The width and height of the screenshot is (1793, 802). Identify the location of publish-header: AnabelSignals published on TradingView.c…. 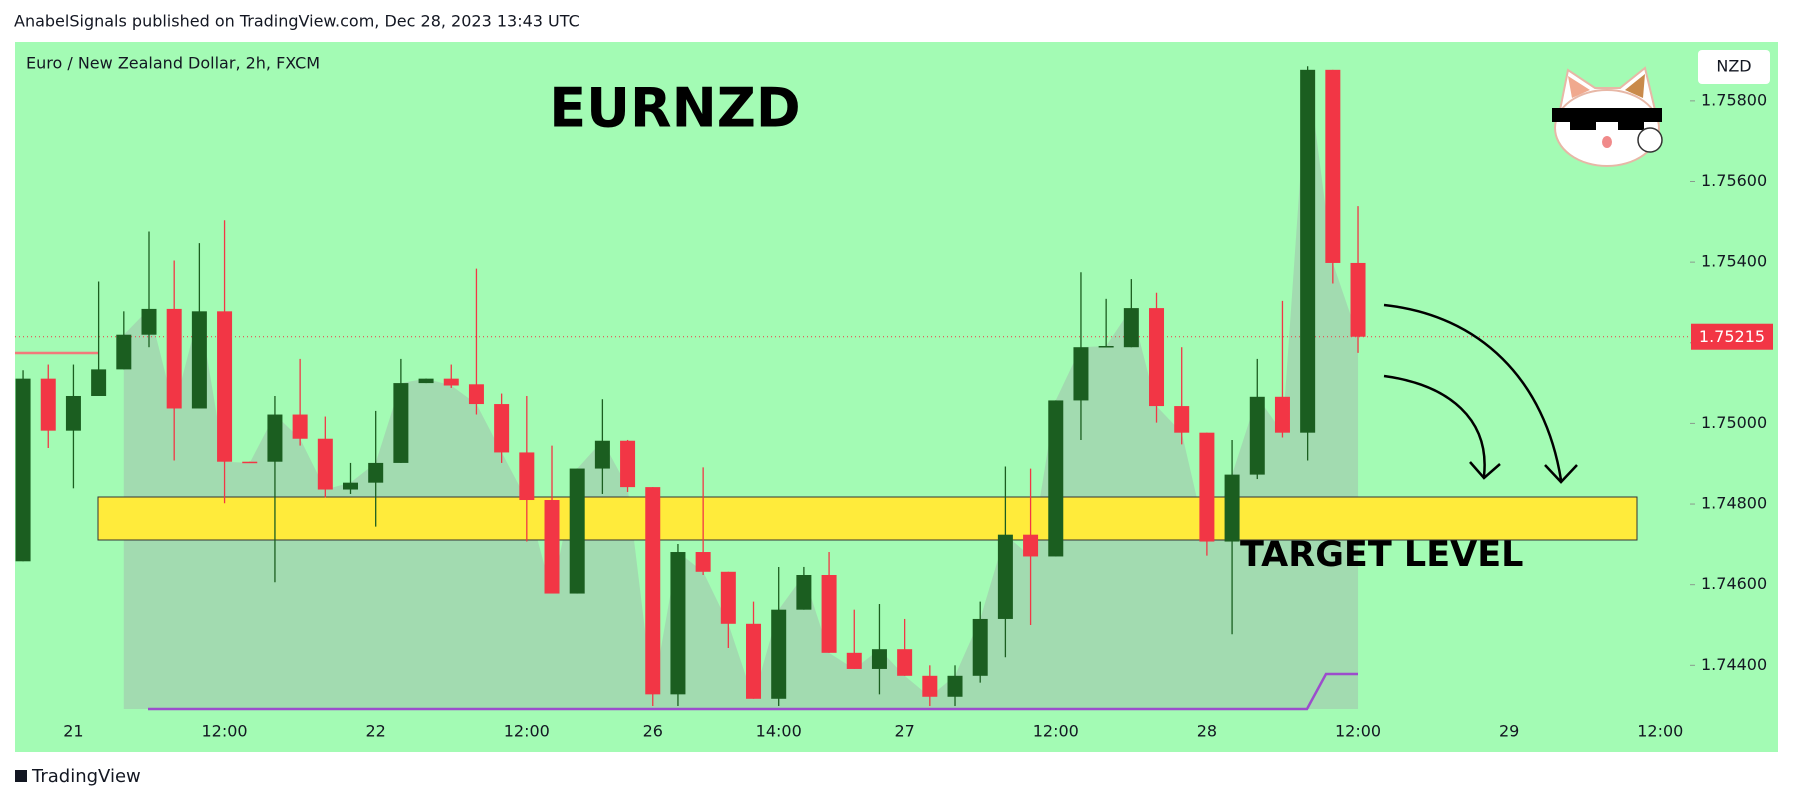
(297, 21).